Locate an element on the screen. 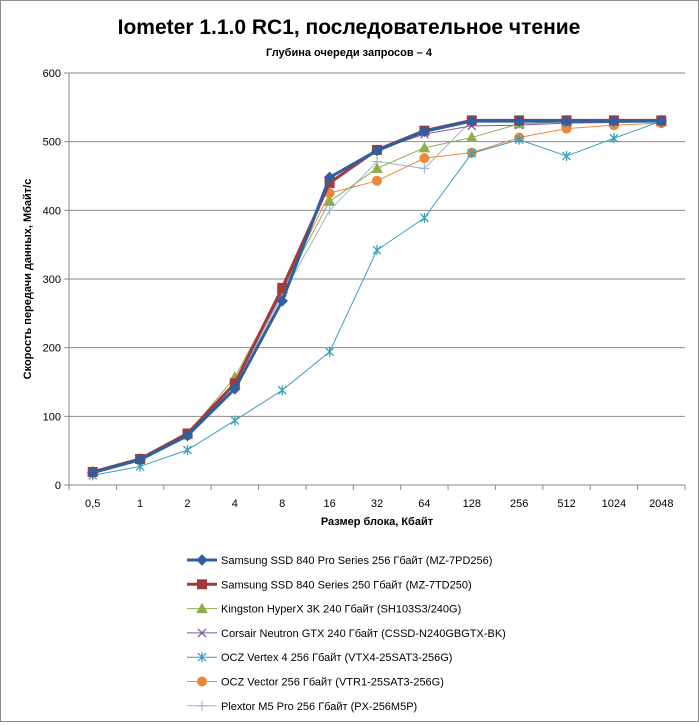 The image size is (699, 726). x-tick-label: 32 is located at coordinates (377, 504).